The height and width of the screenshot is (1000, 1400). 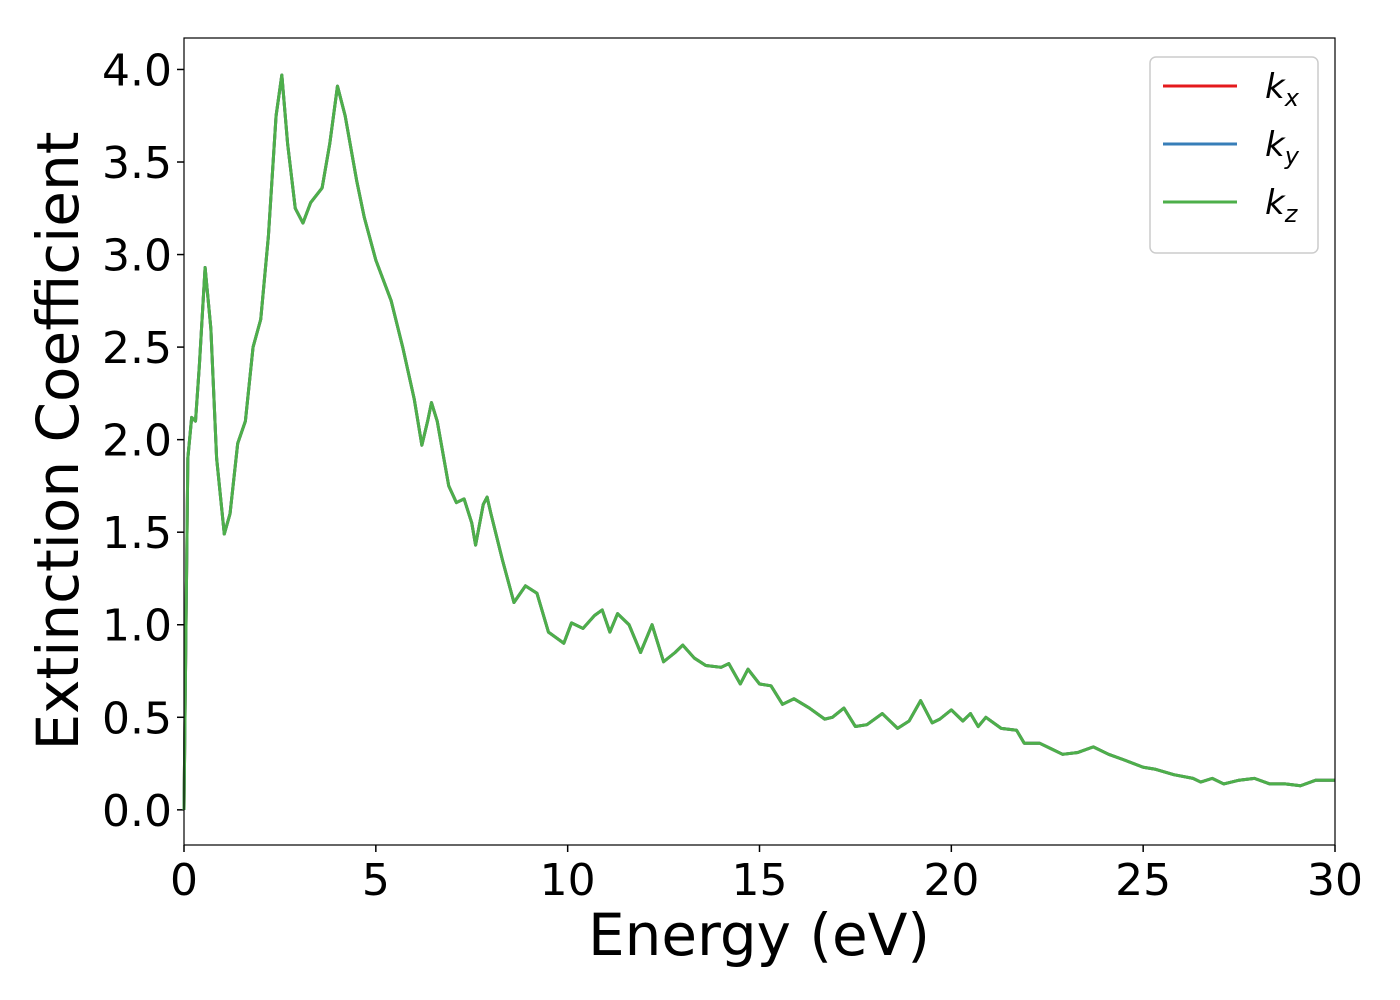 I want to click on y-tick-label: 3.5, so click(x=137, y=163).